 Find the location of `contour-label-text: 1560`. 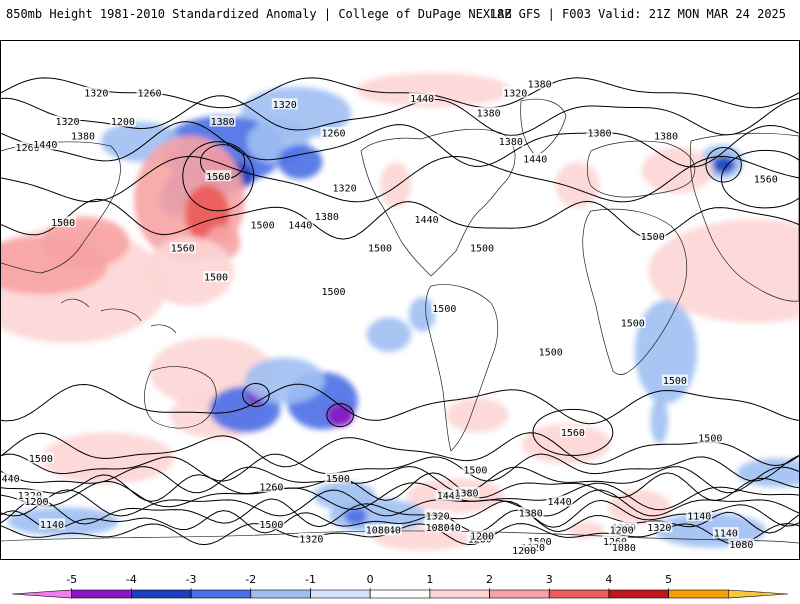

contour-label-text: 1560 is located at coordinates (218, 177).